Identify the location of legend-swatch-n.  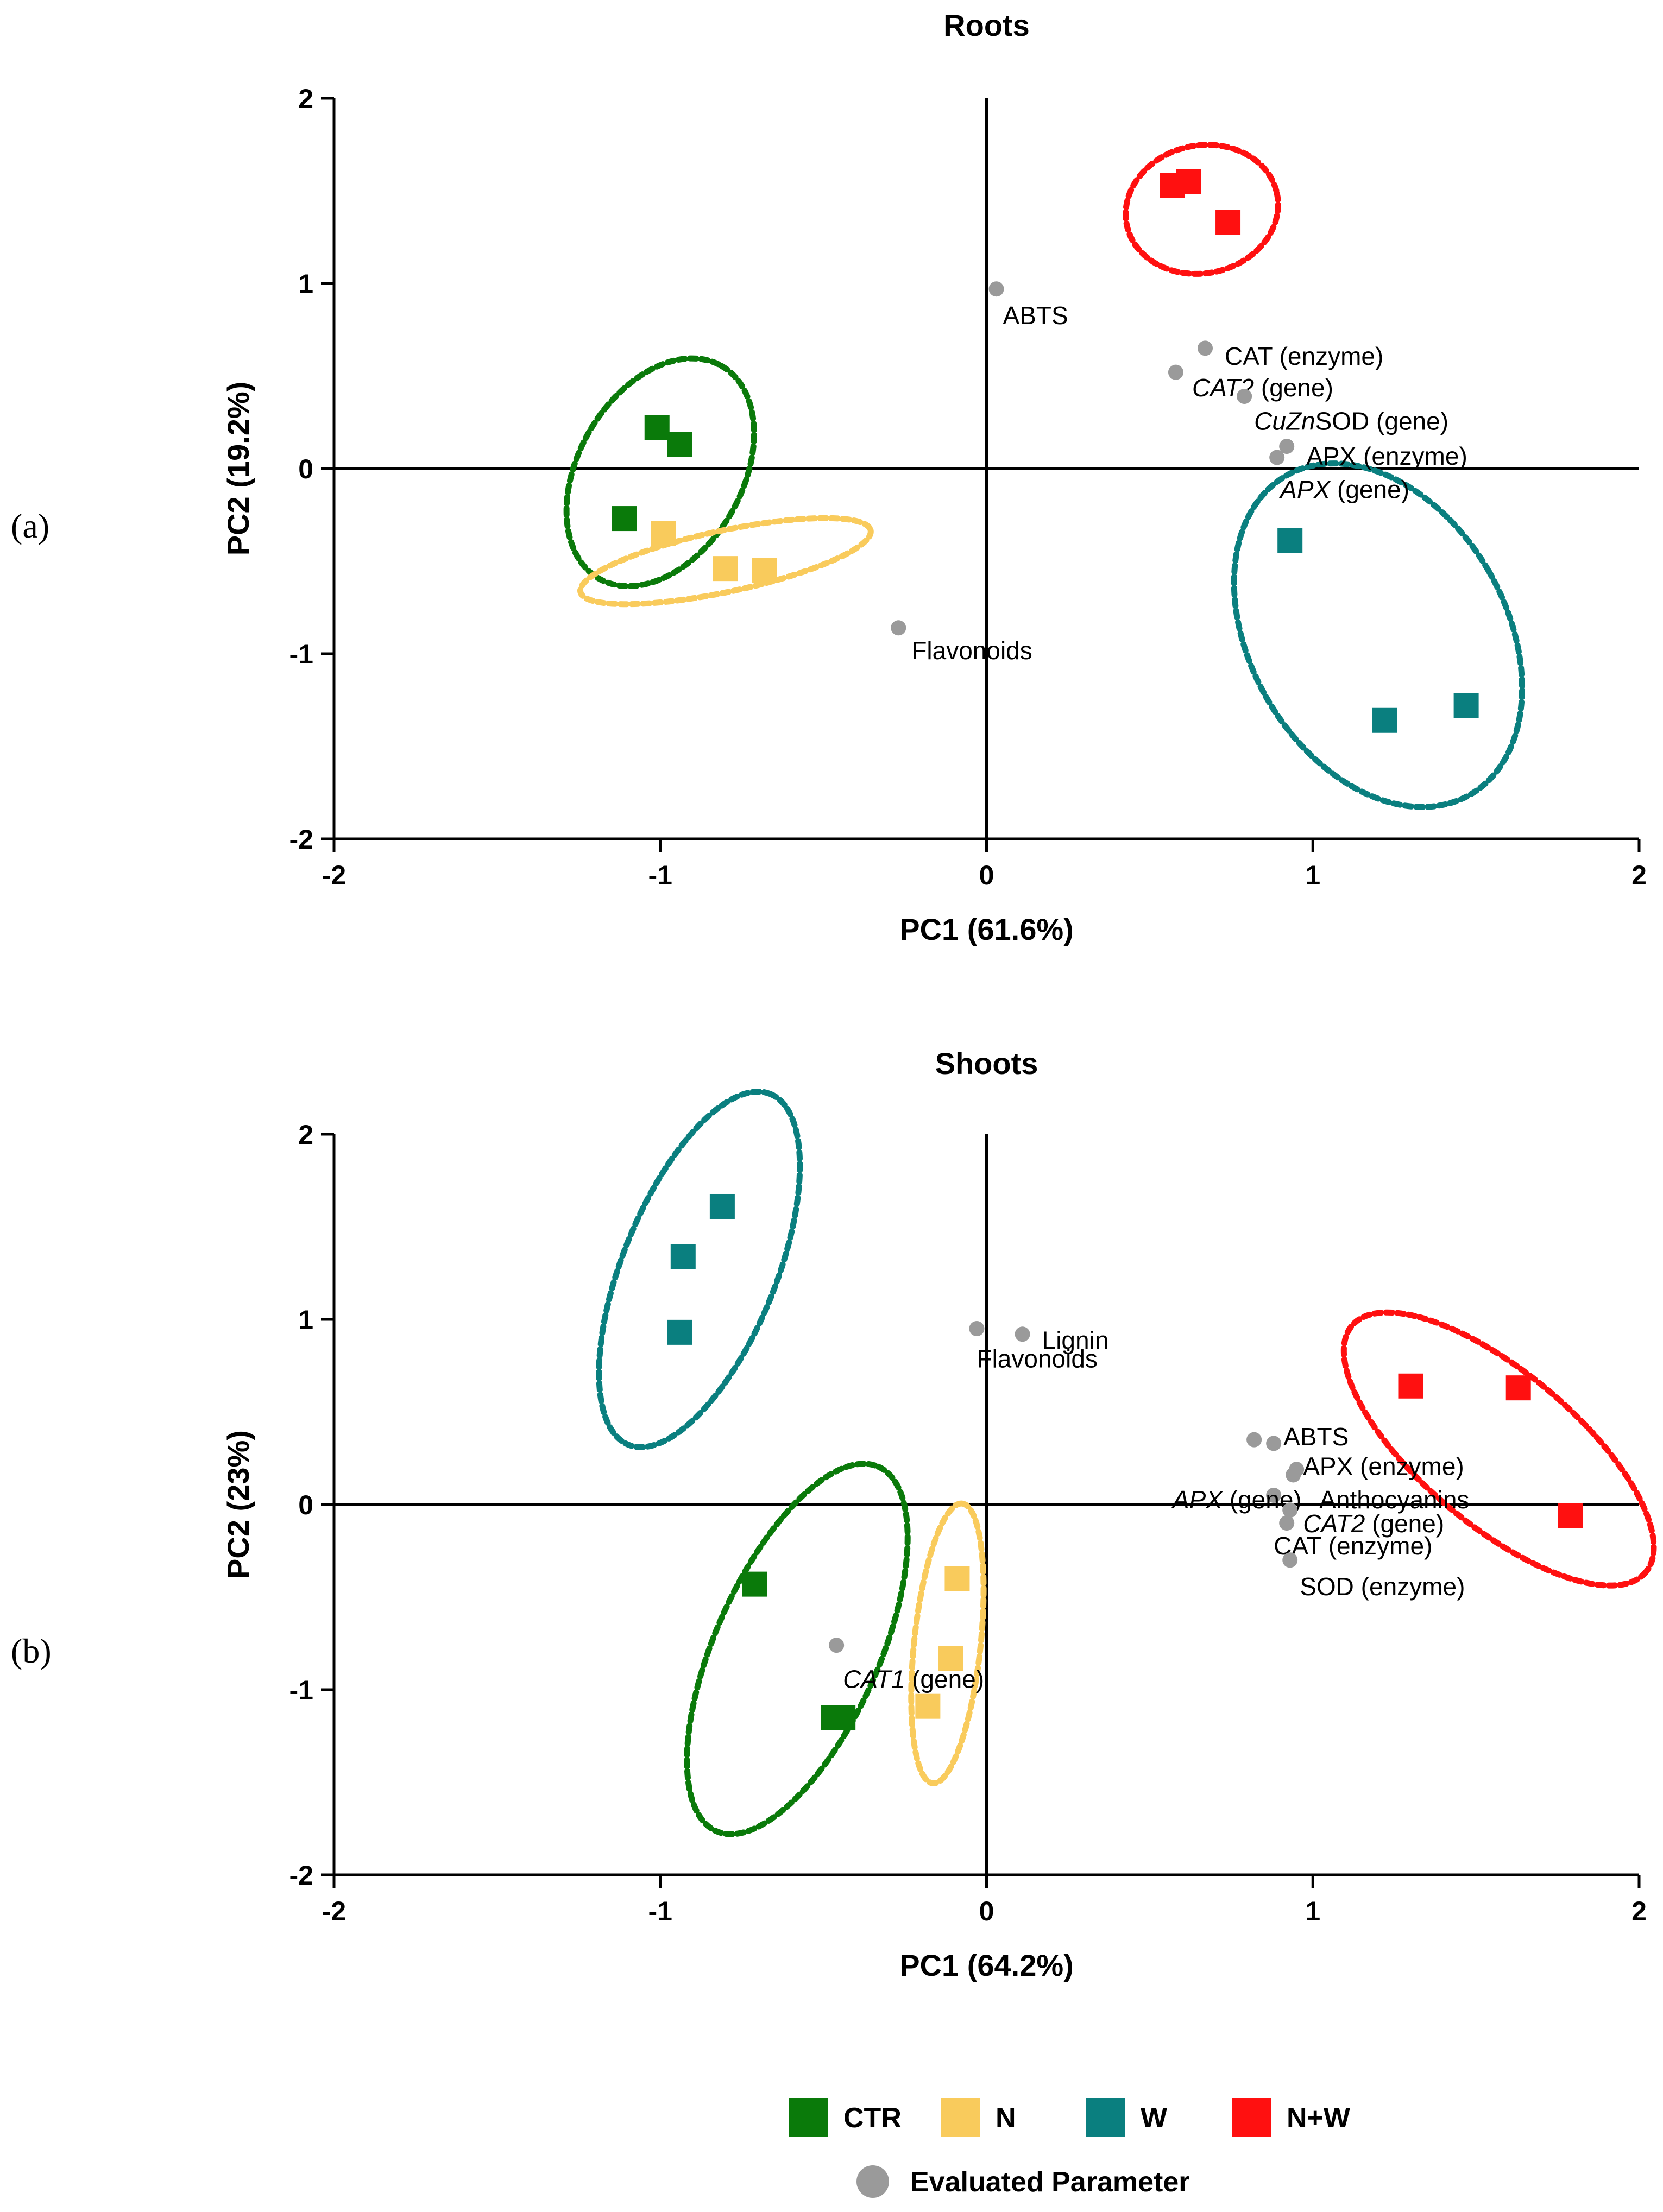
(960, 2117).